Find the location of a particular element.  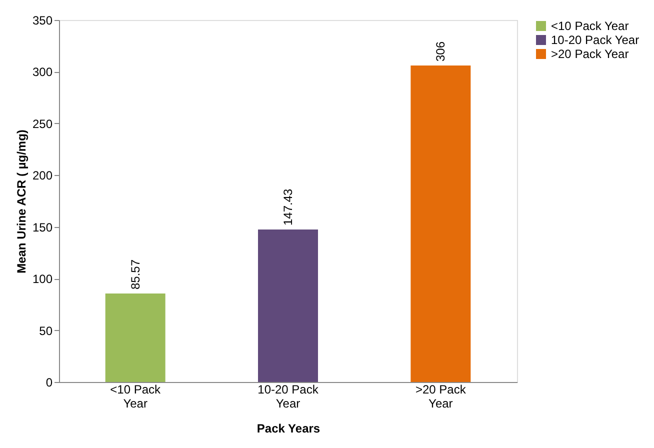

y-tick-label: 50 is located at coordinates (46, 331).